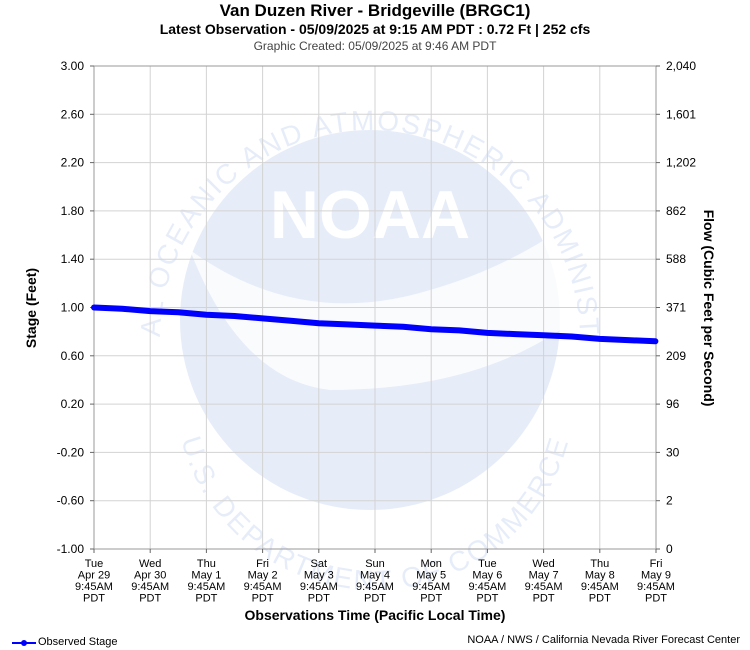 This screenshot has width=750, height=650. I want to click on y-tick-label: 0.60, so click(73, 356).